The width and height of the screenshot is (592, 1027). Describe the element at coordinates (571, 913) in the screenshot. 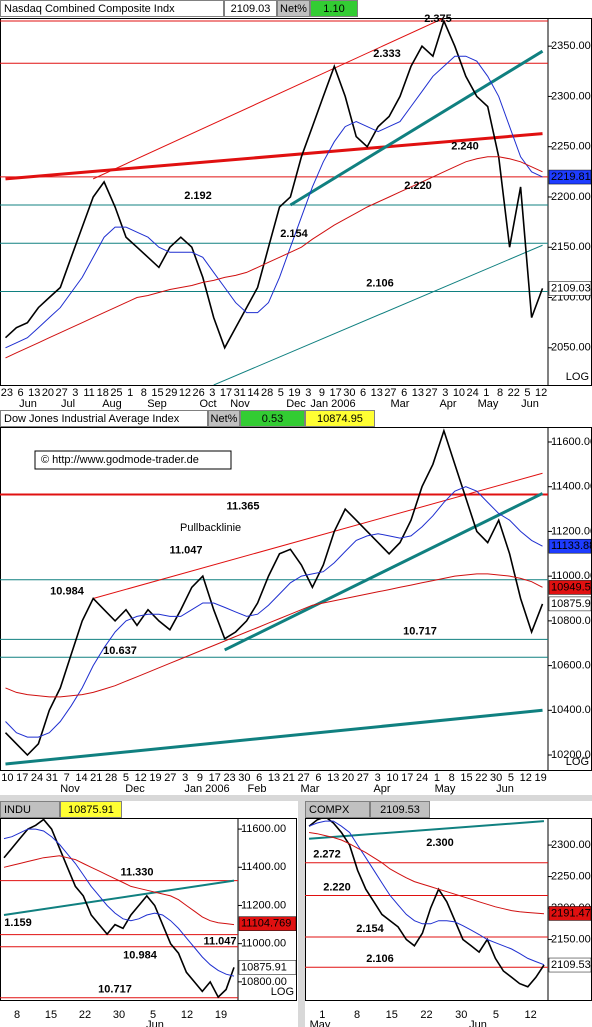

I see `price-tag-label: 2191.47` at that location.